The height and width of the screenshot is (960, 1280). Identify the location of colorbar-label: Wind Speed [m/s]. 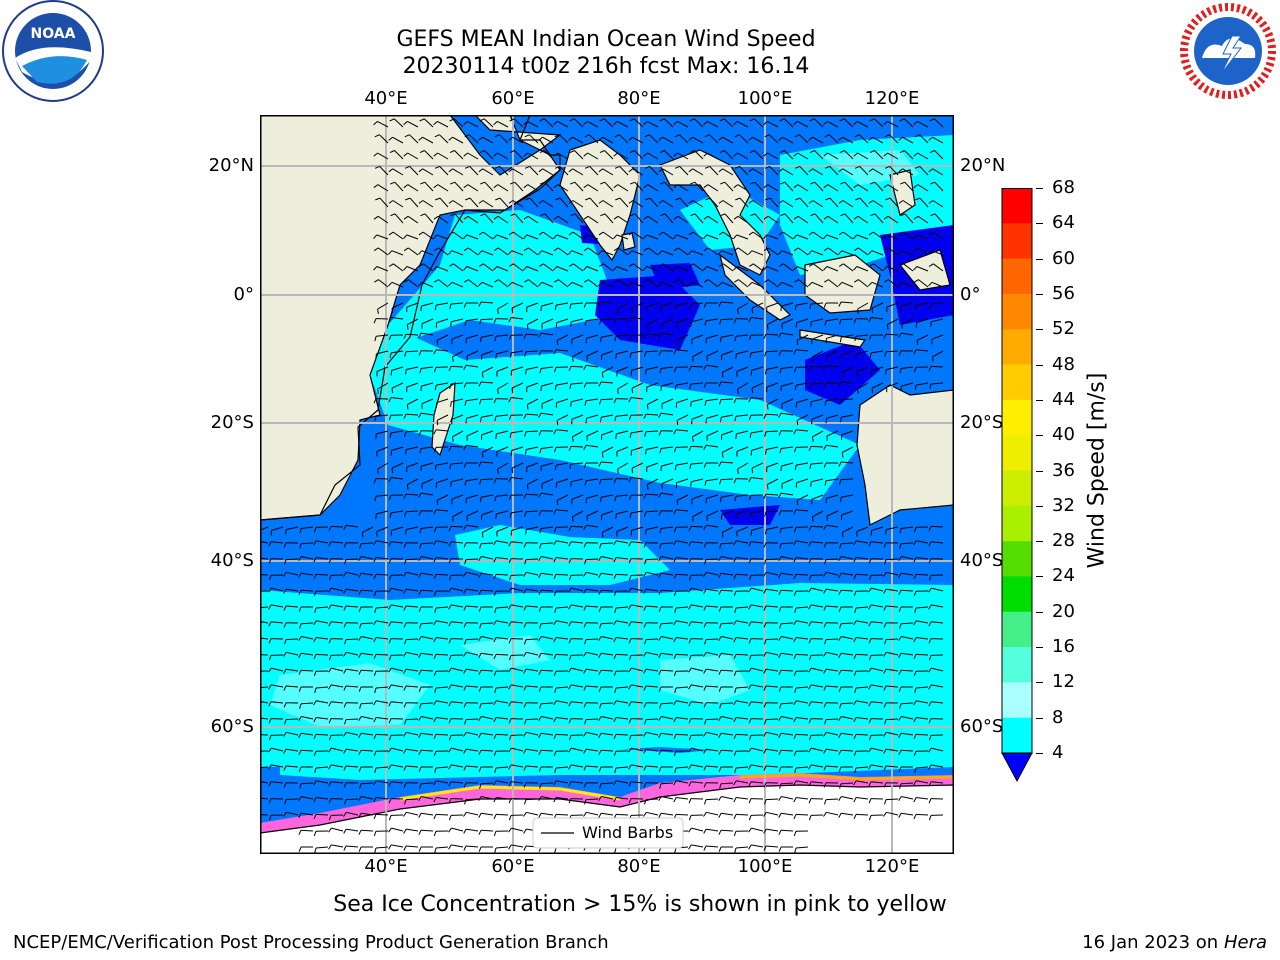
(1097, 470).